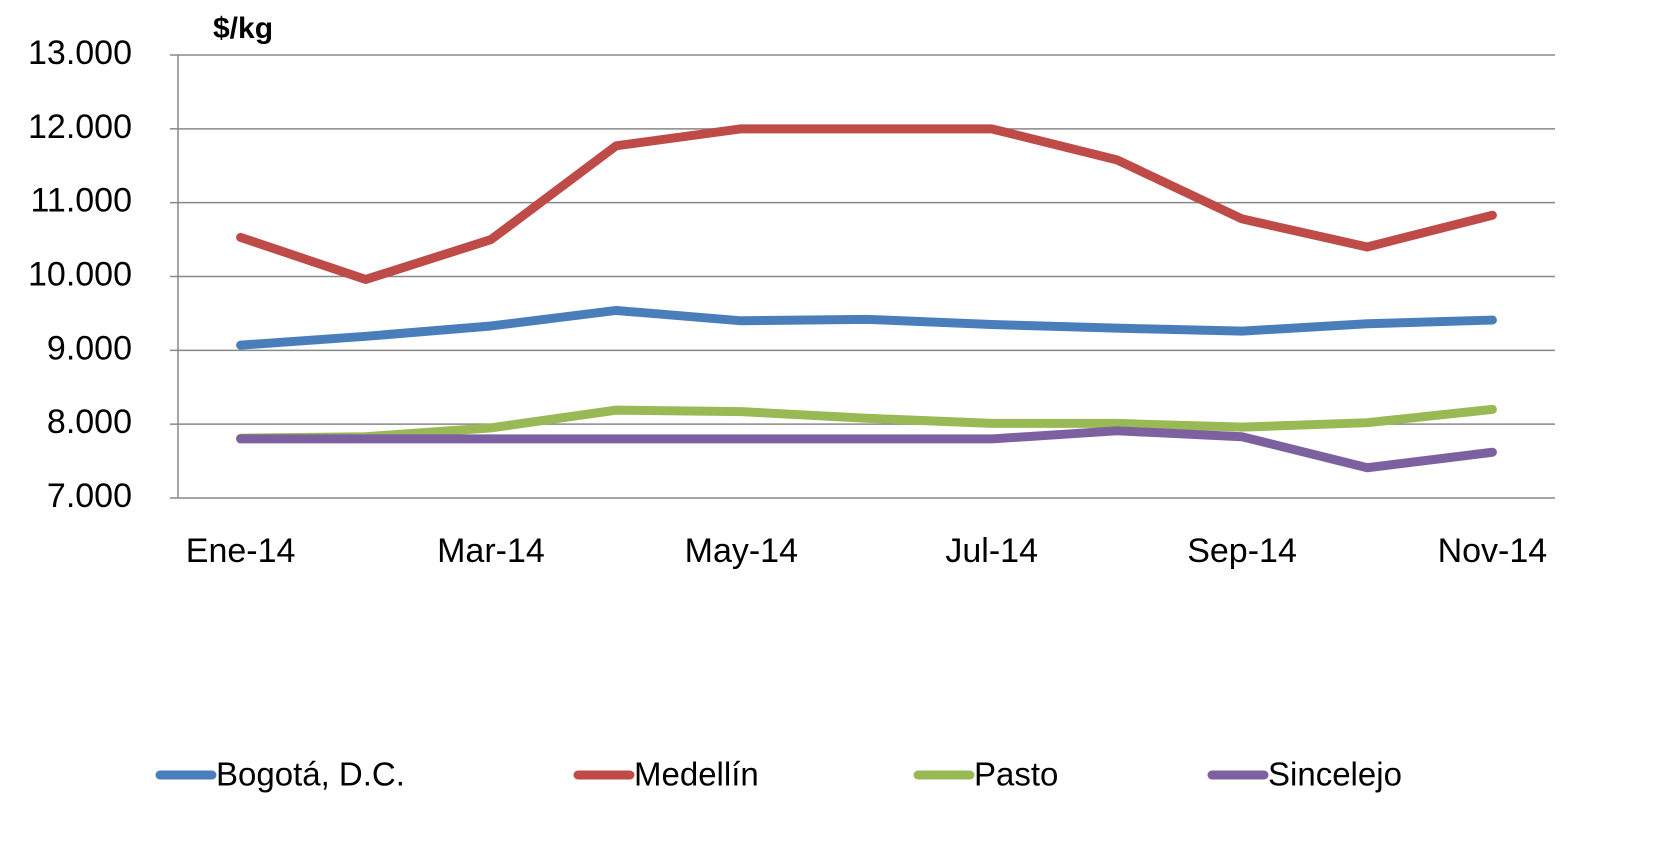 Image resolution: width=1671 pixels, height=847 pixels. I want to click on legend-label: Sincelejo, so click(1335, 774).